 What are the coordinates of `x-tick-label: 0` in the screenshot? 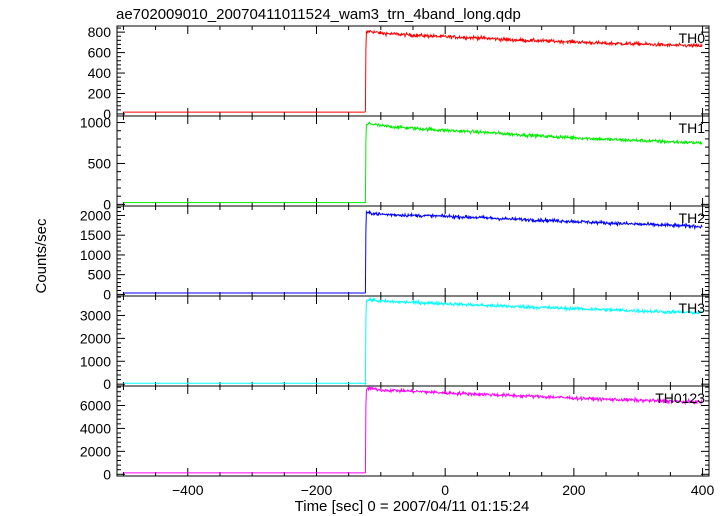 It's located at (445, 490).